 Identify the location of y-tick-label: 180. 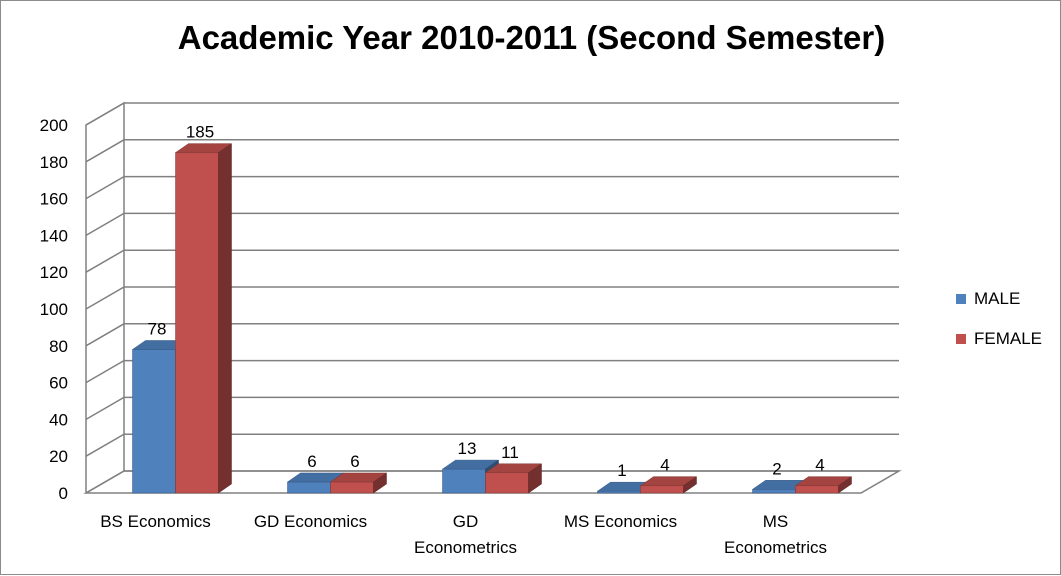
(54, 162).